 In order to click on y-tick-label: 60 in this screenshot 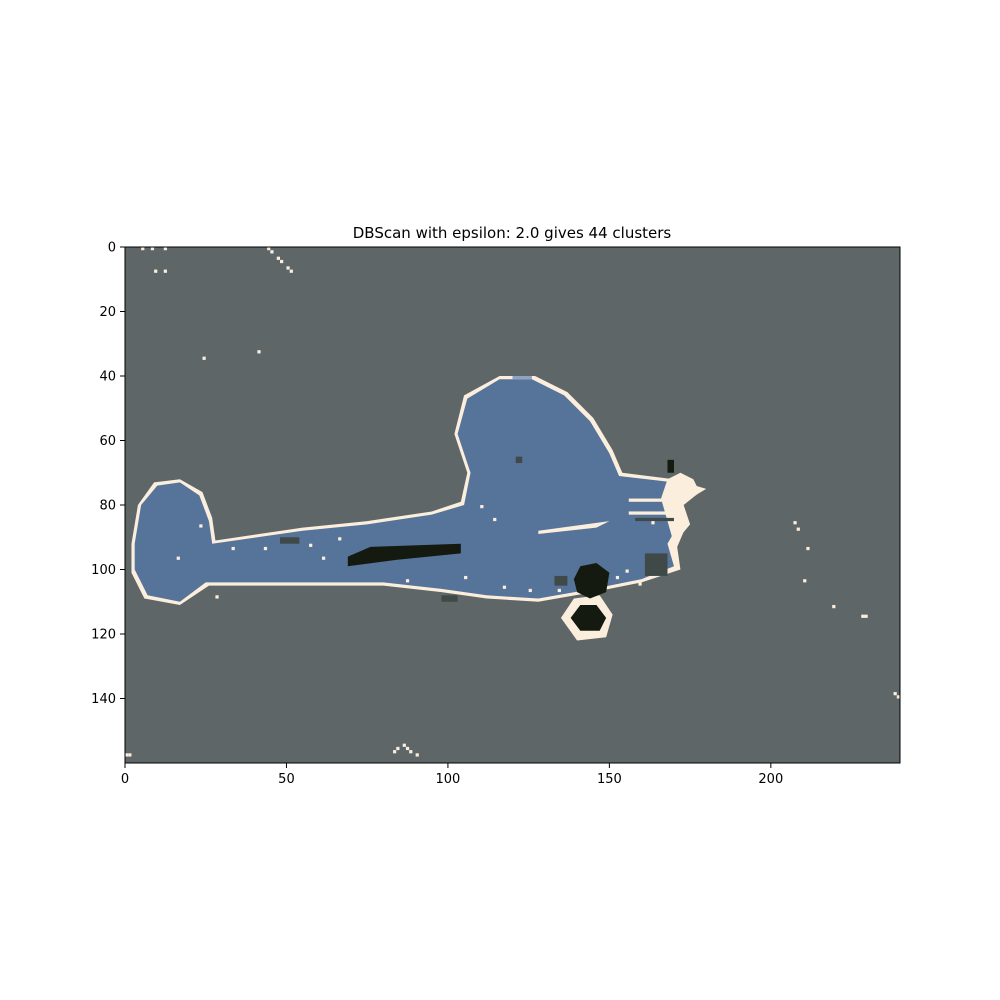, I will do `click(107, 441)`.